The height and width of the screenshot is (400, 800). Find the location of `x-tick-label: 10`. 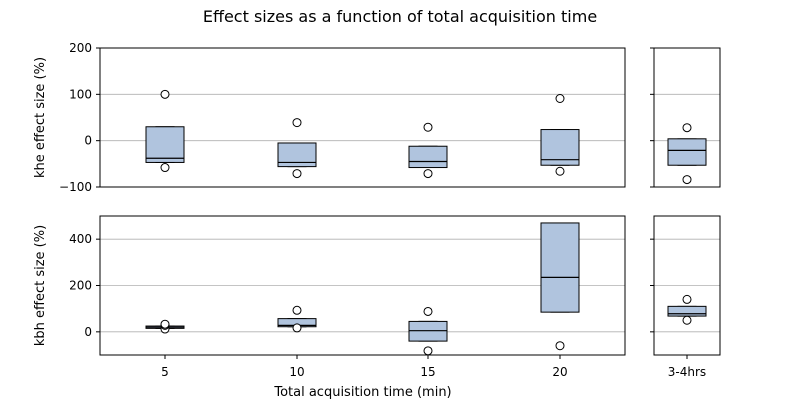

x-tick-label: 10 is located at coordinates (296, 372).